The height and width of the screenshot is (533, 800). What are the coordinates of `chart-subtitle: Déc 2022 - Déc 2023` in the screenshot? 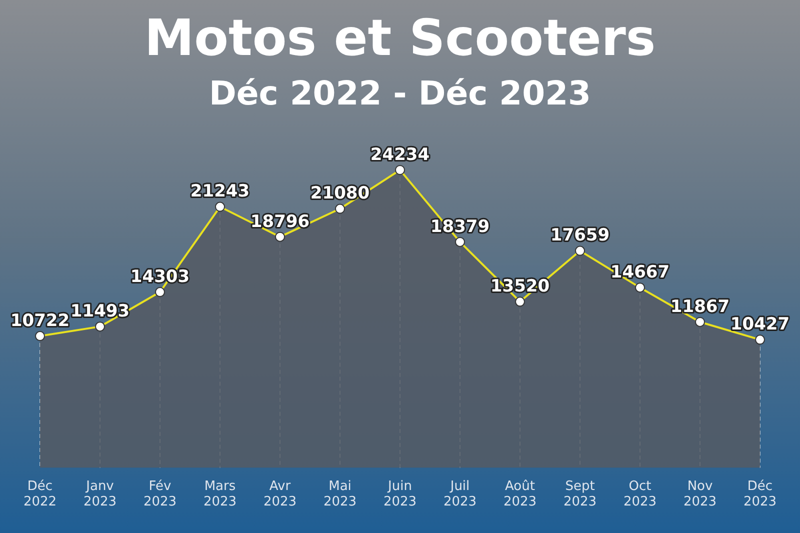 It's located at (400, 92).